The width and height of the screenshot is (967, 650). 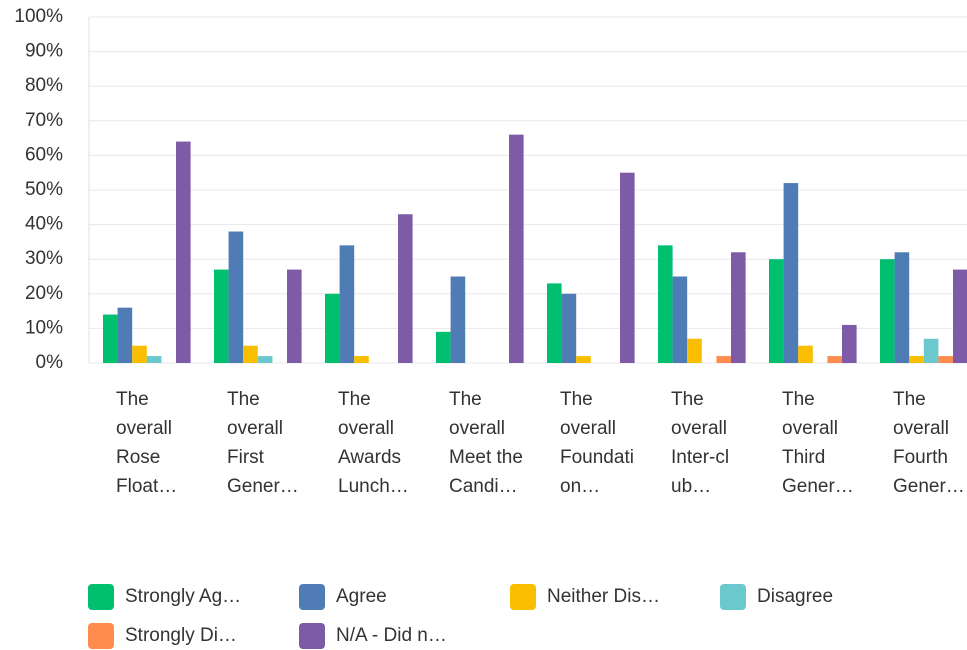 What do you see at coordinates (369, 457) in the screenshot?
I see `x-tick-label: Awards` at bounding box center [369, 457].